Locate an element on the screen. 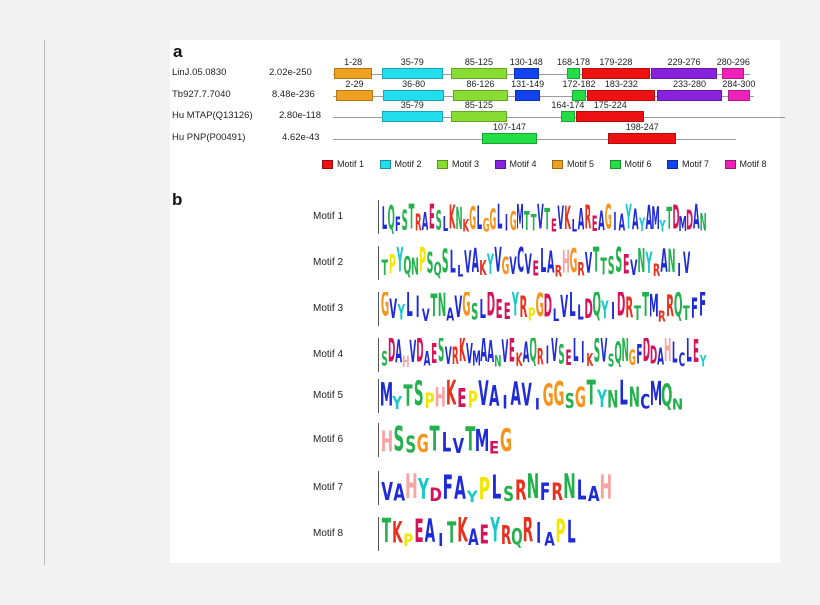 This screenshot has height=605, width=820. protein-name: LinJ.05.0830 is located at coordinates (199, 72).